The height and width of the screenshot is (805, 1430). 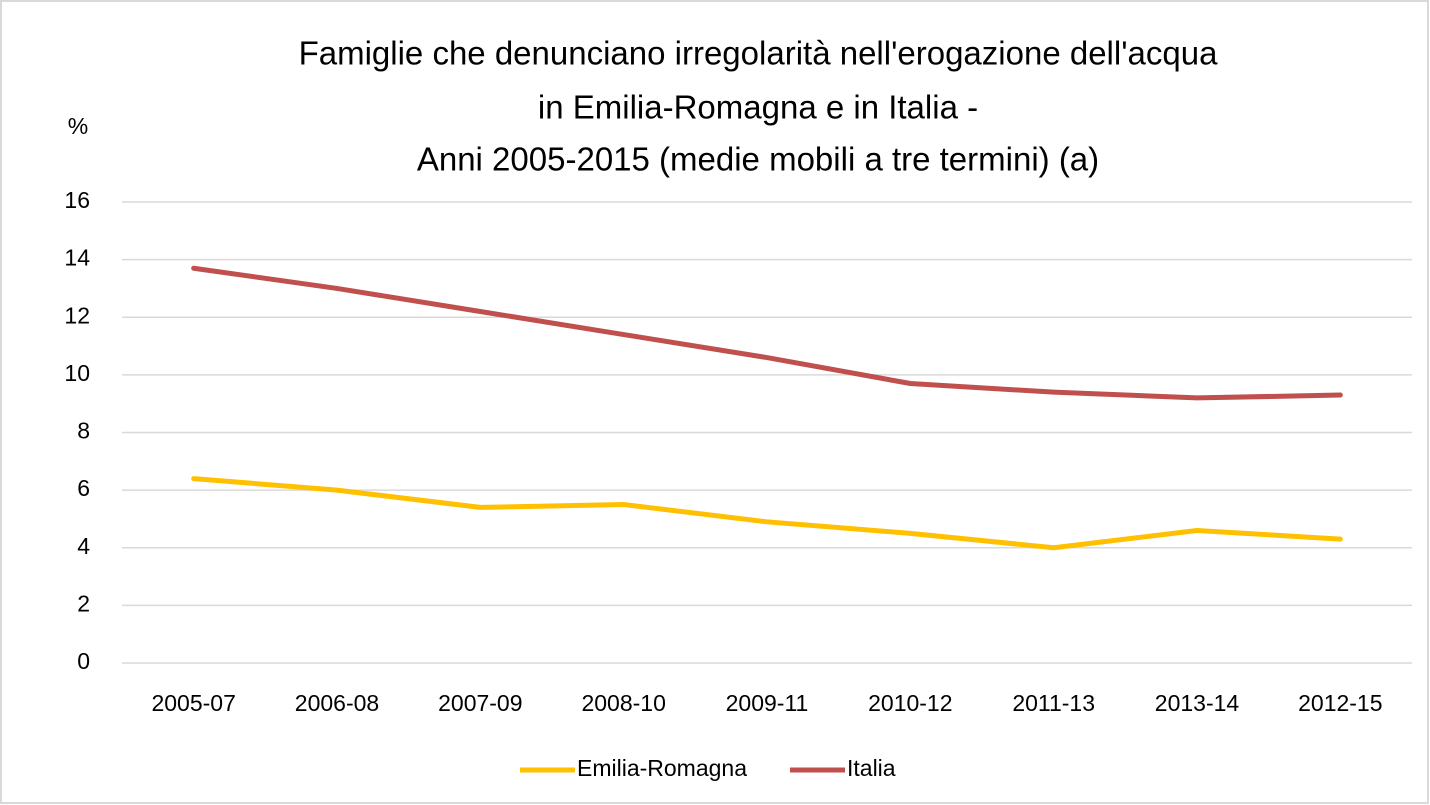 I want to click on y-tick-label: 8, so click(x=83, y=431).